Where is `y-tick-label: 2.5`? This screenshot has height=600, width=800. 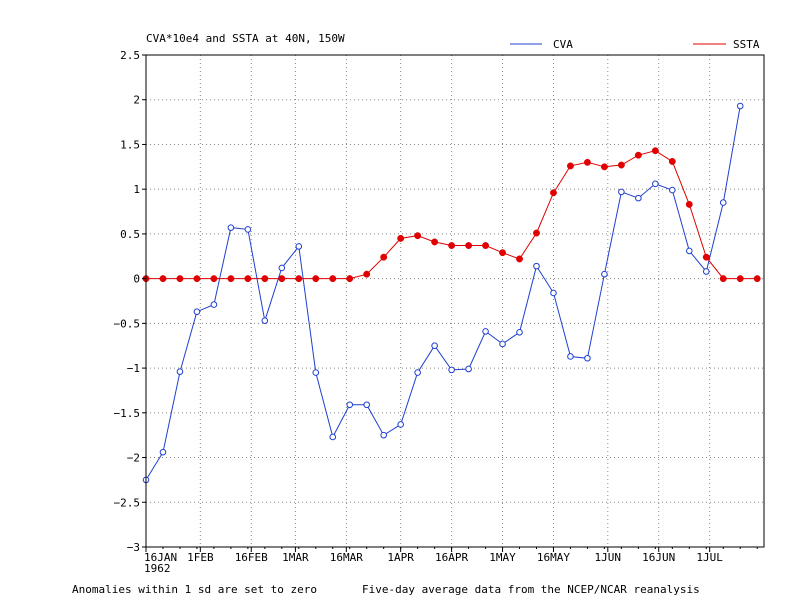 y-tick-label: 2.5 is located at coordinates (130, 55).